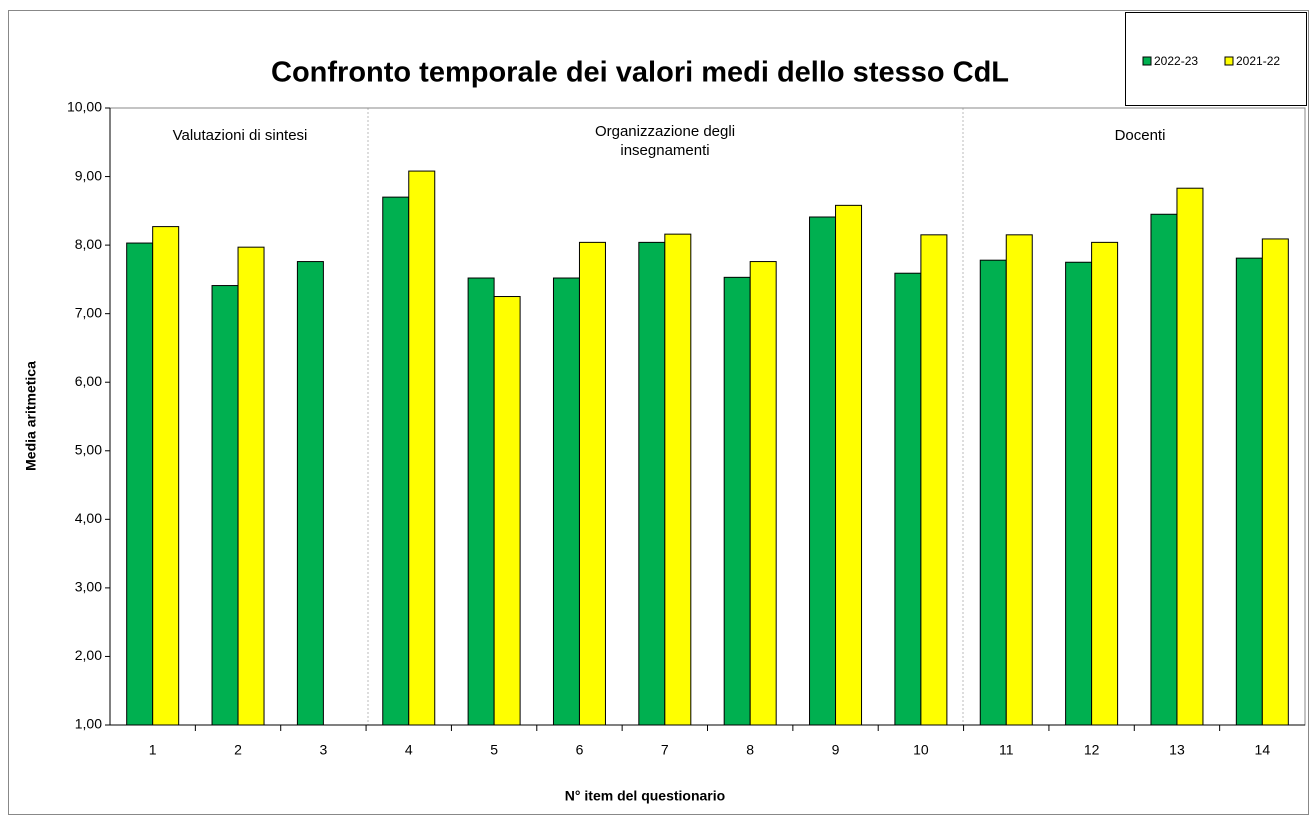 This screenshot has height=816, width=1311. I want to click on x-tick-label: 9, so click(836, 750).